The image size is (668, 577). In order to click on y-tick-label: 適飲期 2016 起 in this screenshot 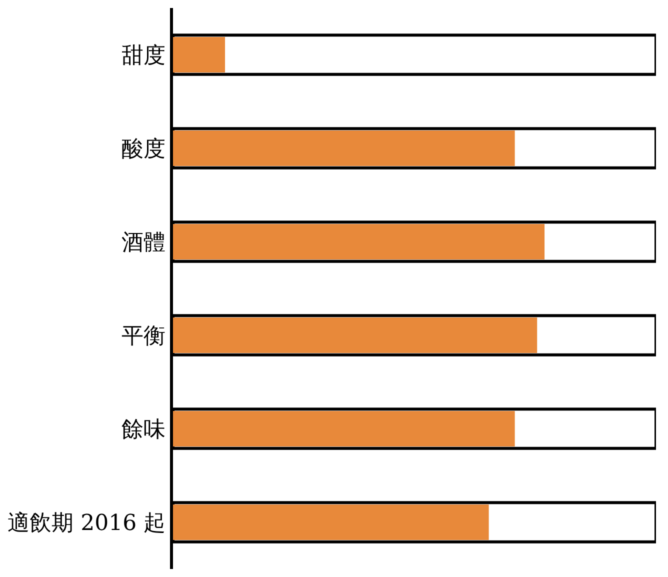, I will do `click(87, 523)`.